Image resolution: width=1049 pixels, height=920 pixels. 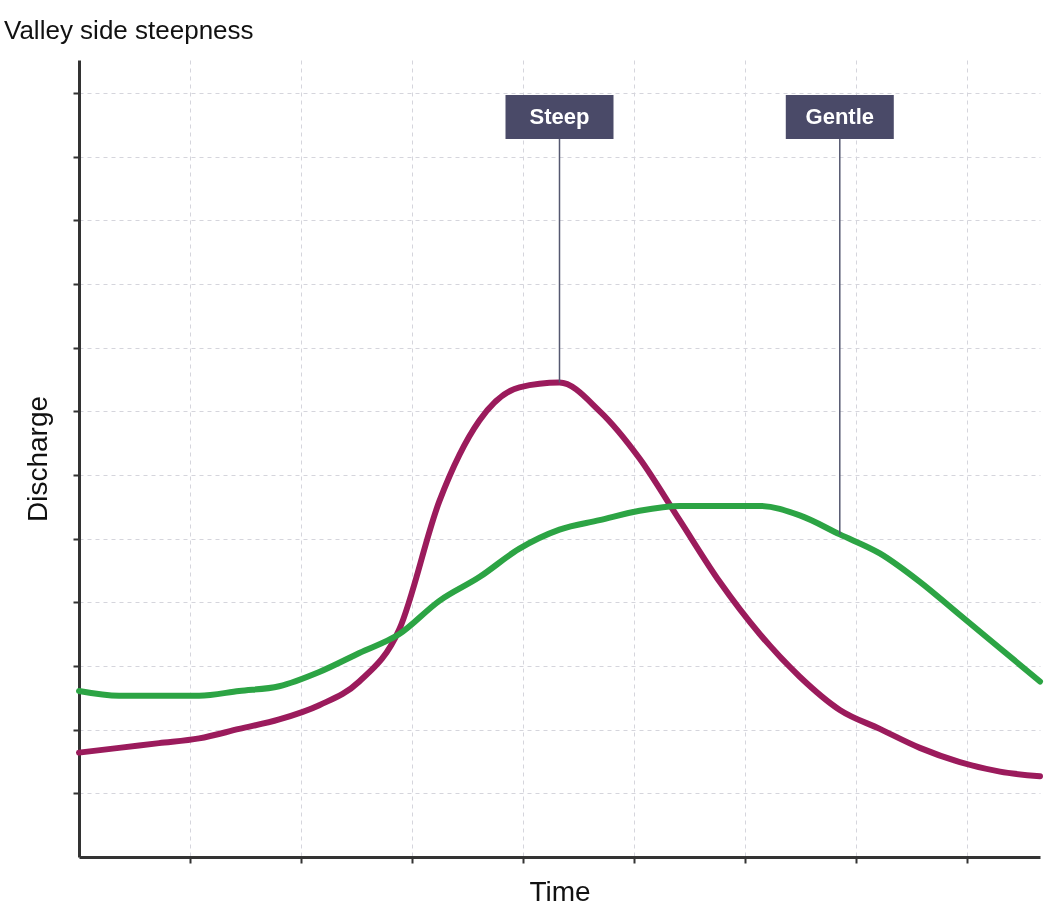 I want to click on x-axis-title: Time, so click(x=560, y=891).